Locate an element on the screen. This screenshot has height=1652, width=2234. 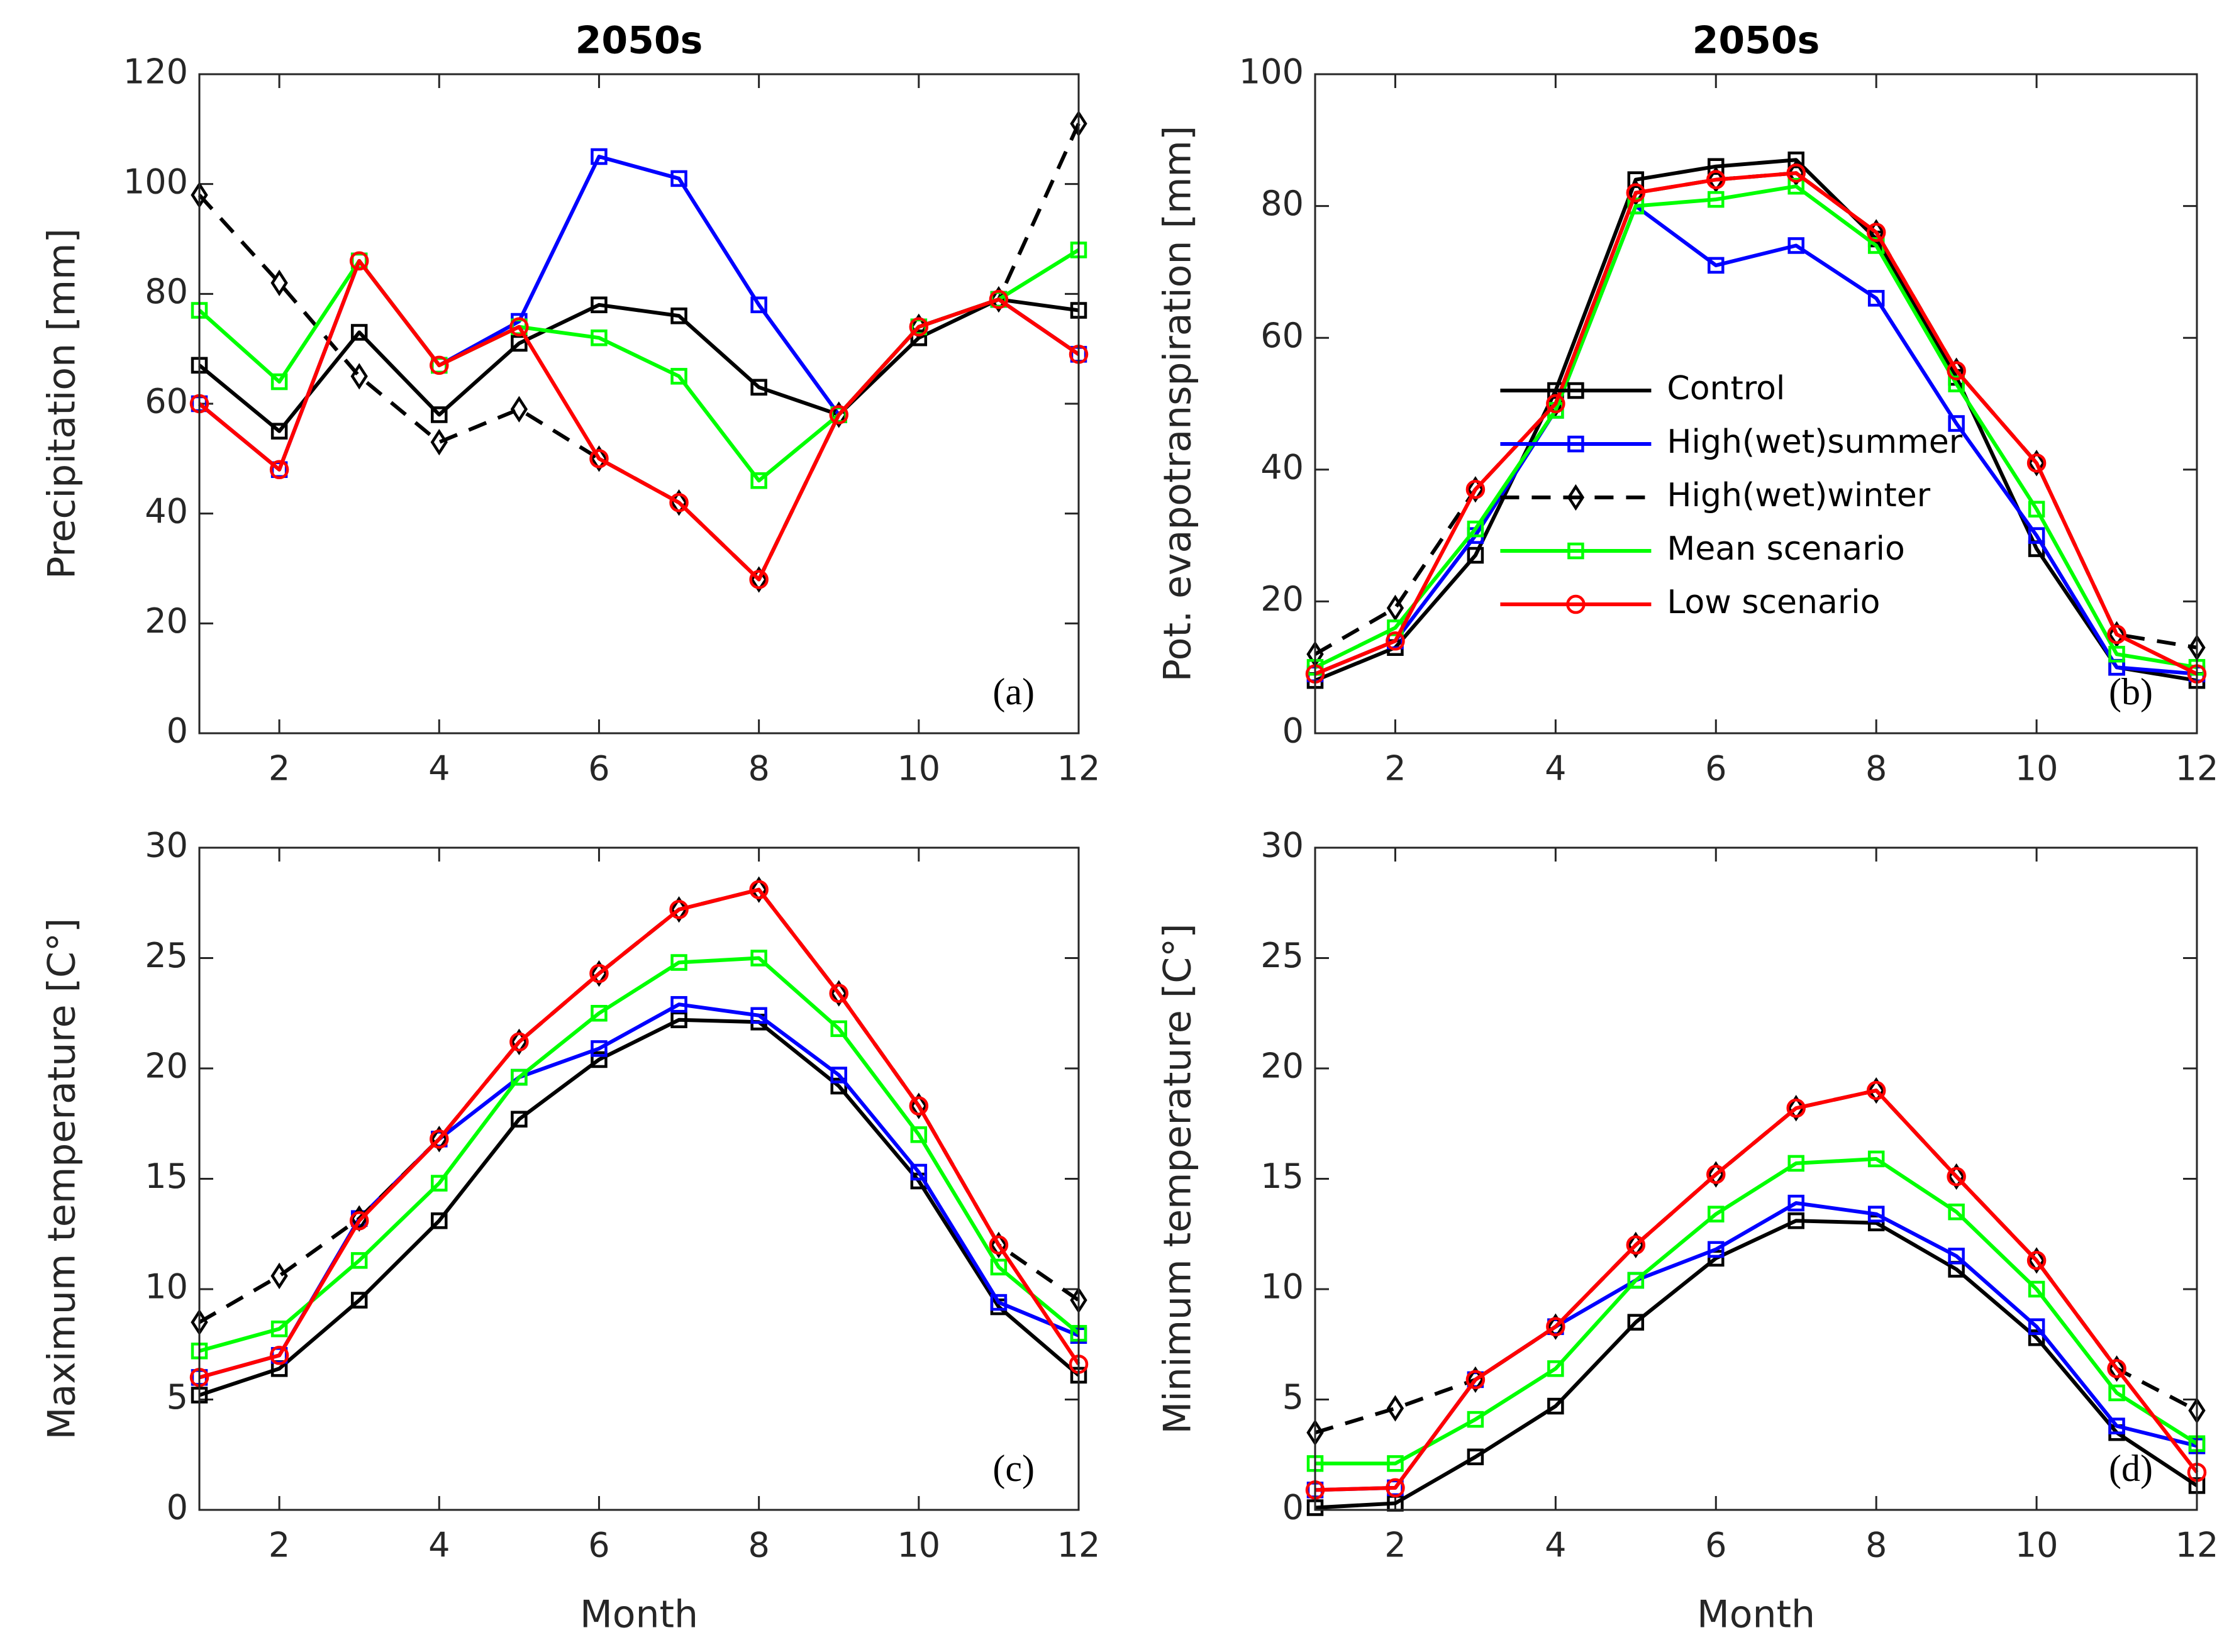
chart-title: 2050s is located at coordinates (1756, 41).